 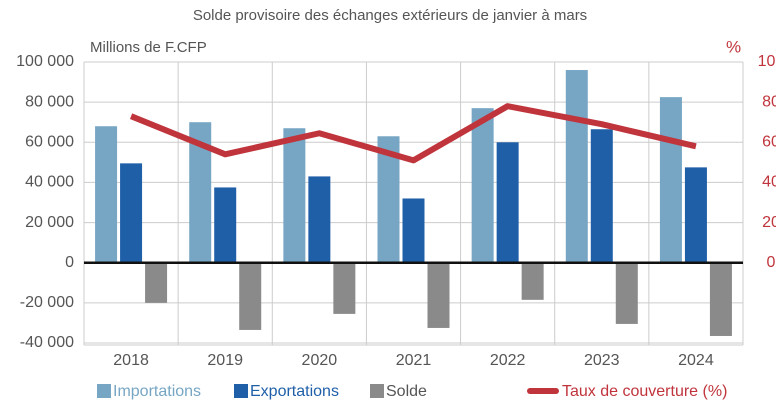 I want to click on y2-tick-label: 0, so click(x=771, y=262).